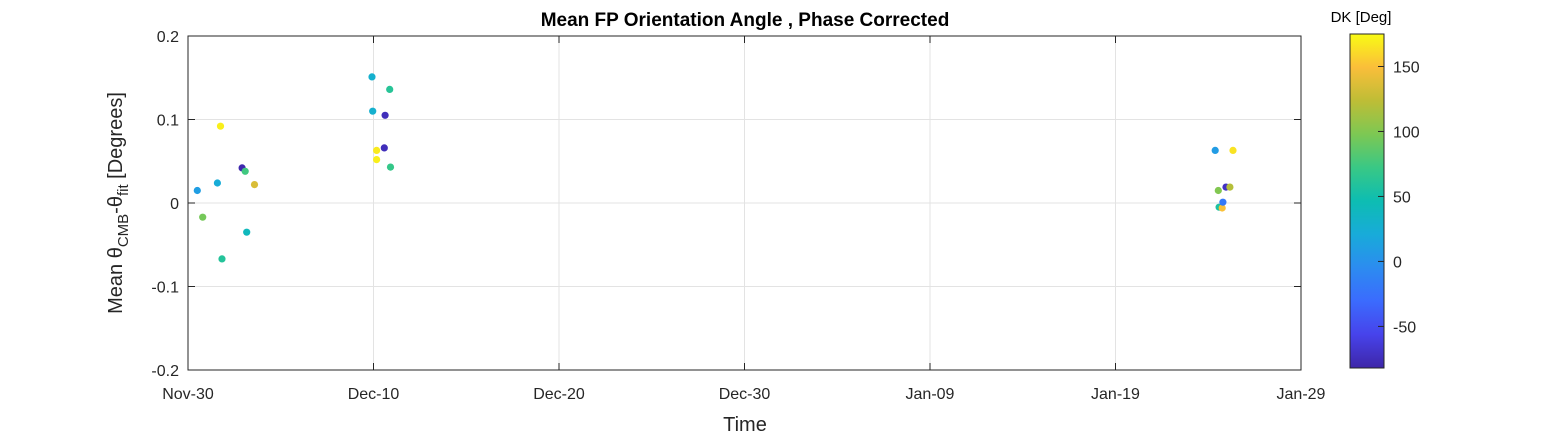 This screenshot has height=438, width=1563. I want to click on colorbar-tick-label: 150, so click(1406, 67).